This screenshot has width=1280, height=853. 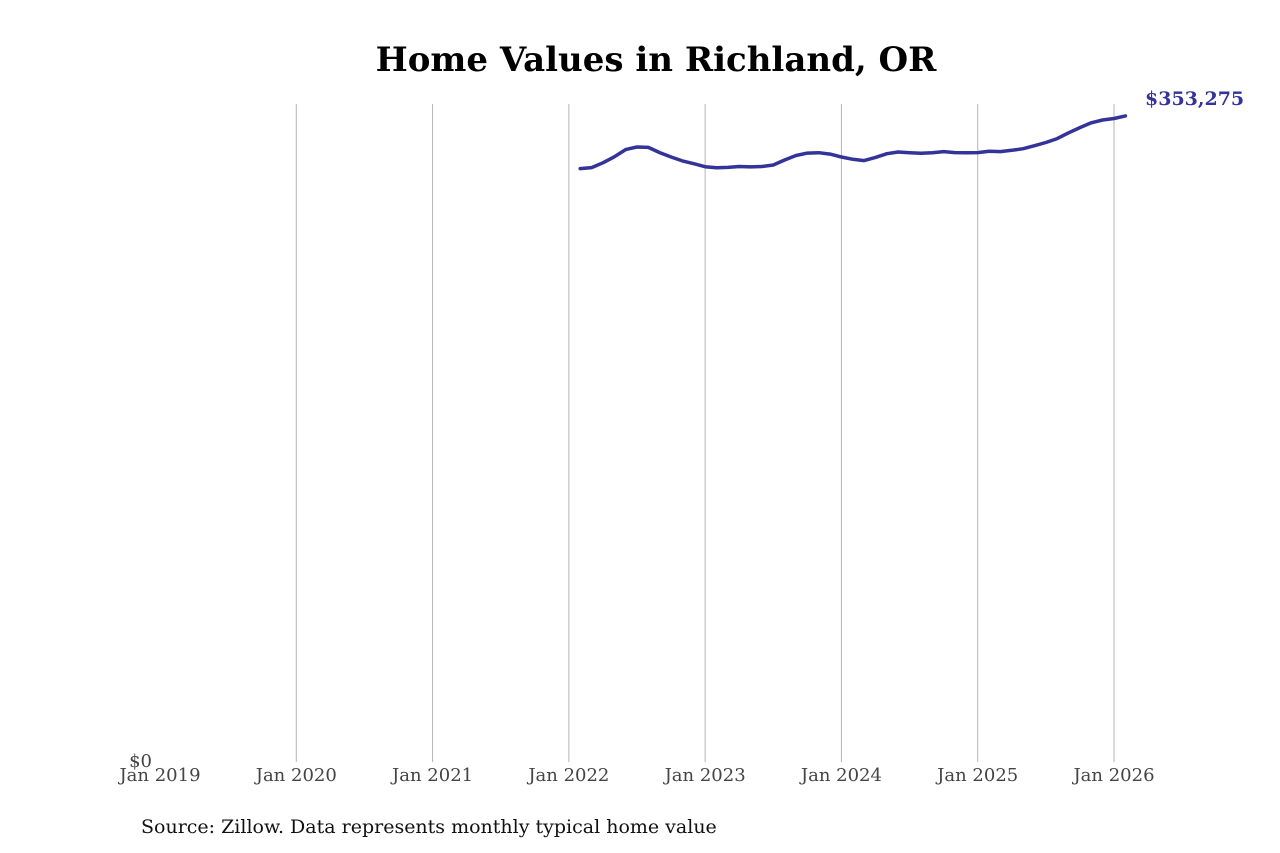 What do you see at coordinates (431, 775) in the screenshot?
I see `x-tick-label: Jan 2021` at bounding box center [431, 775].